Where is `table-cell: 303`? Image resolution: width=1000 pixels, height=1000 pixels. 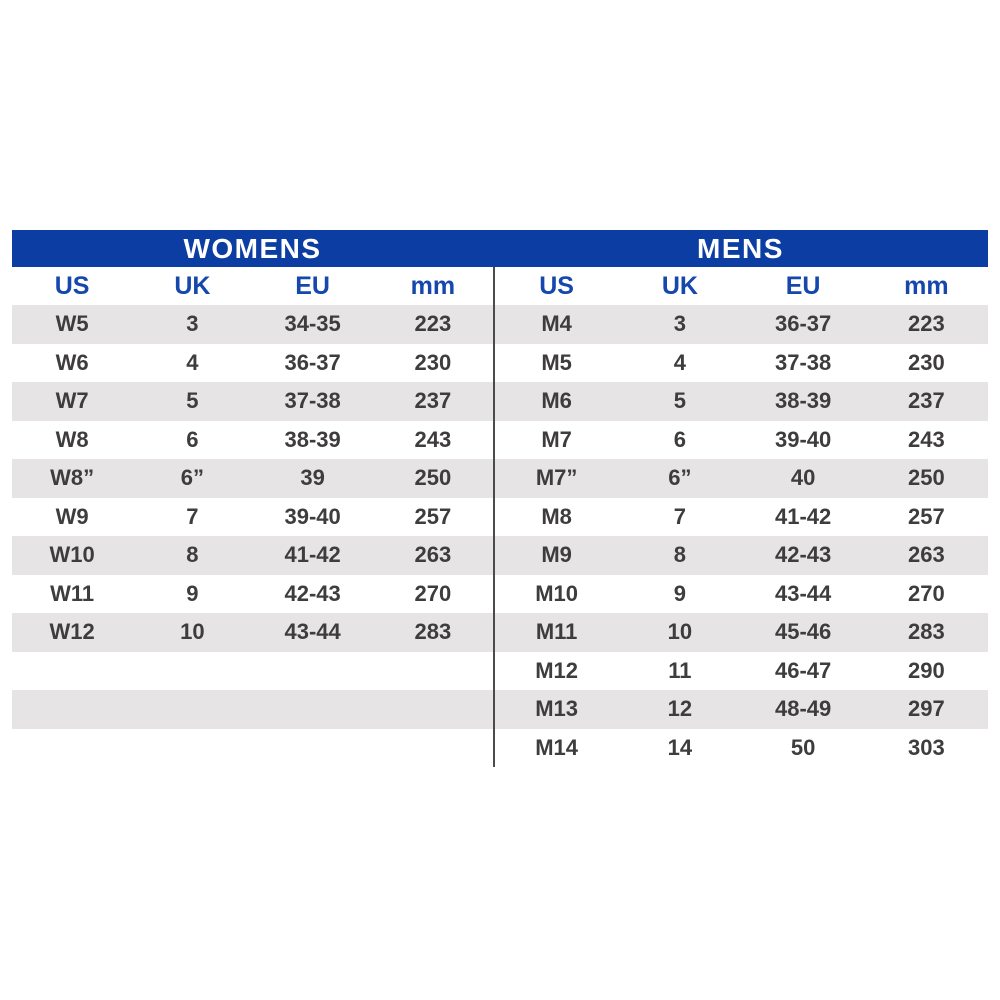
table-cell: 303 is located at coordinates (926, 747).